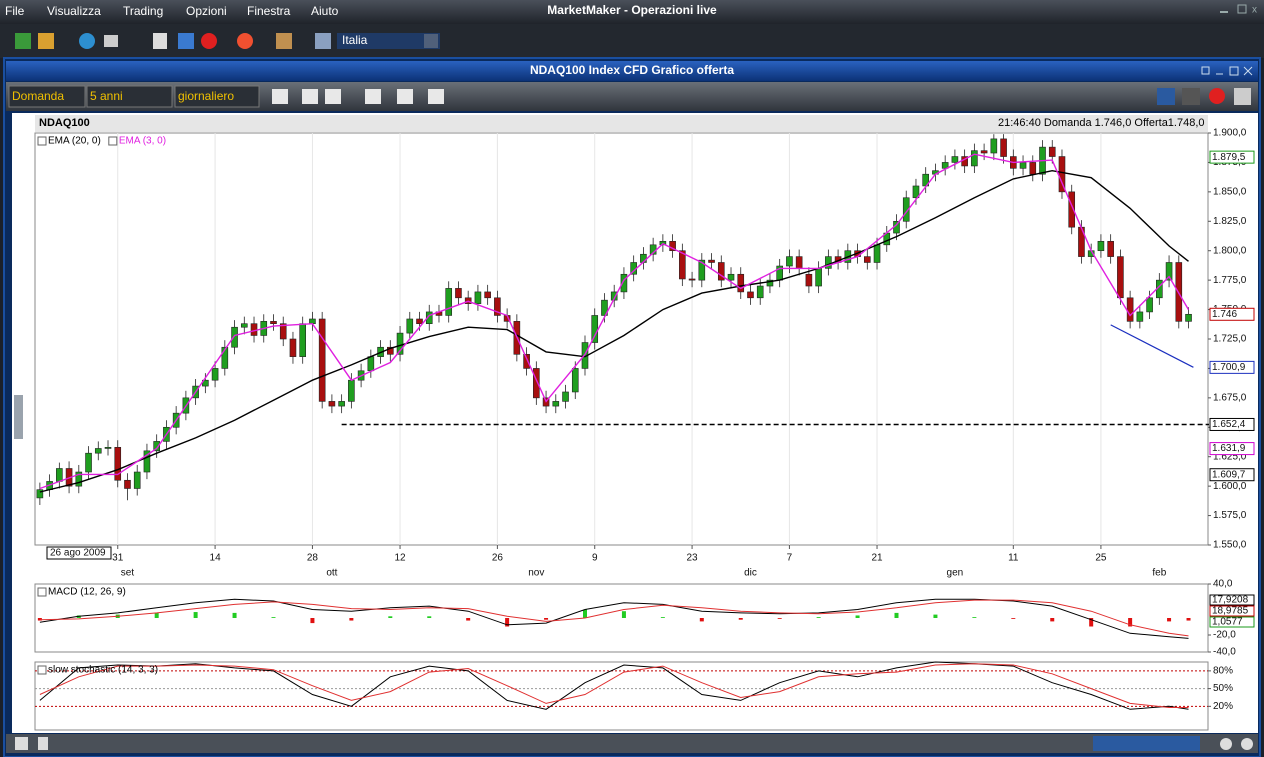  Describe the element at coordinates (1224, 652) in the screenshot. I see `y-tick-label: -40,0` at that location.